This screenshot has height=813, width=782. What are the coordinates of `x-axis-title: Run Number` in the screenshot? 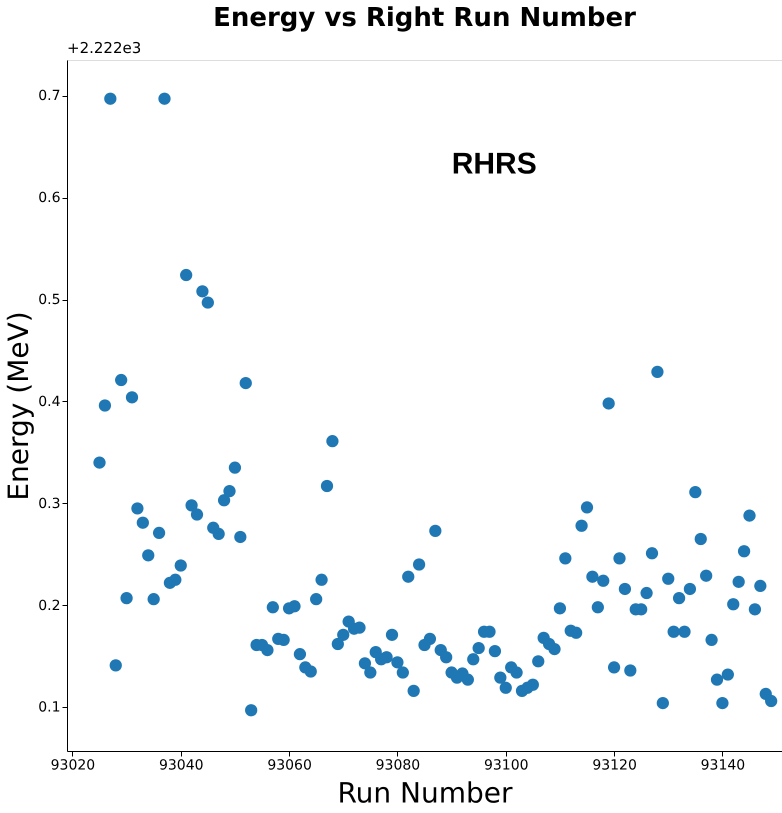 It's located at (425, 793).